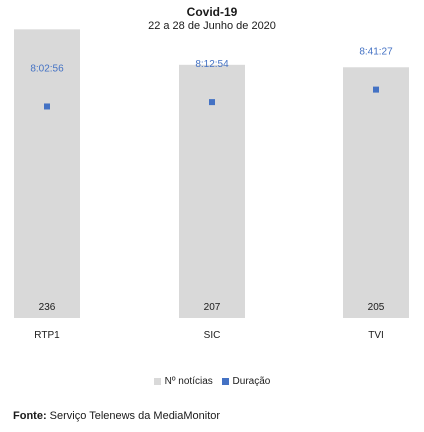 The height and width of the screenshot is (432, 424). I want to click on legend-label-noticias: Nº notícias, so click(188, 381).